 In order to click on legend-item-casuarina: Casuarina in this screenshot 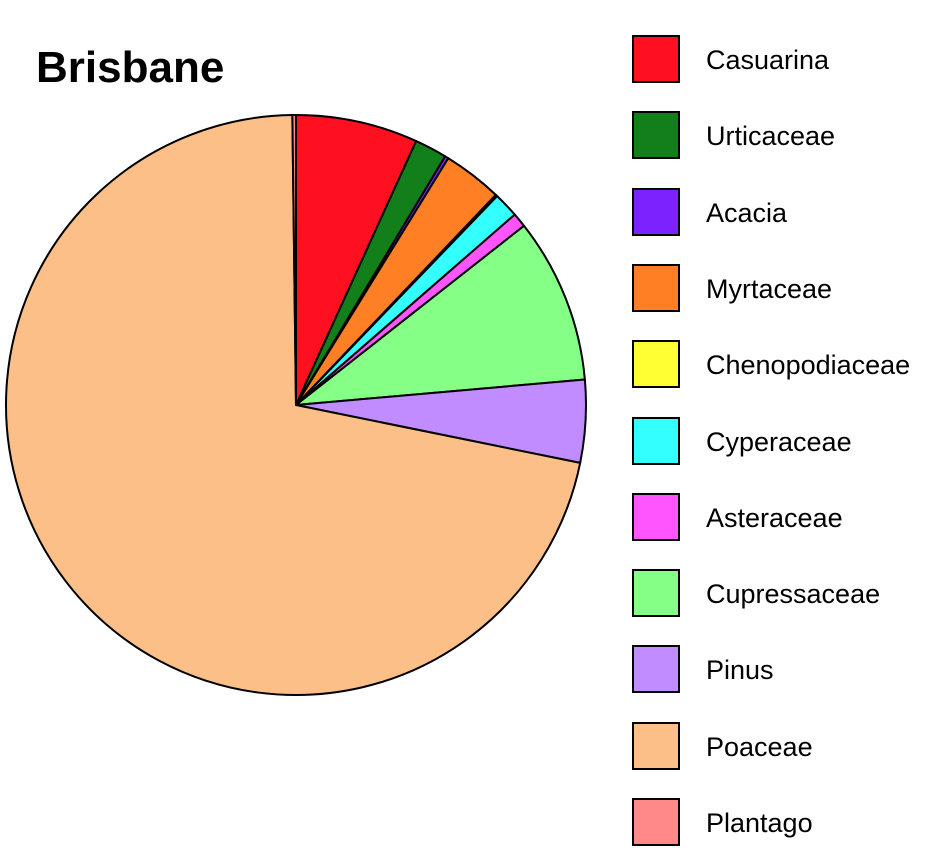, I will do `click(787, 60)`.